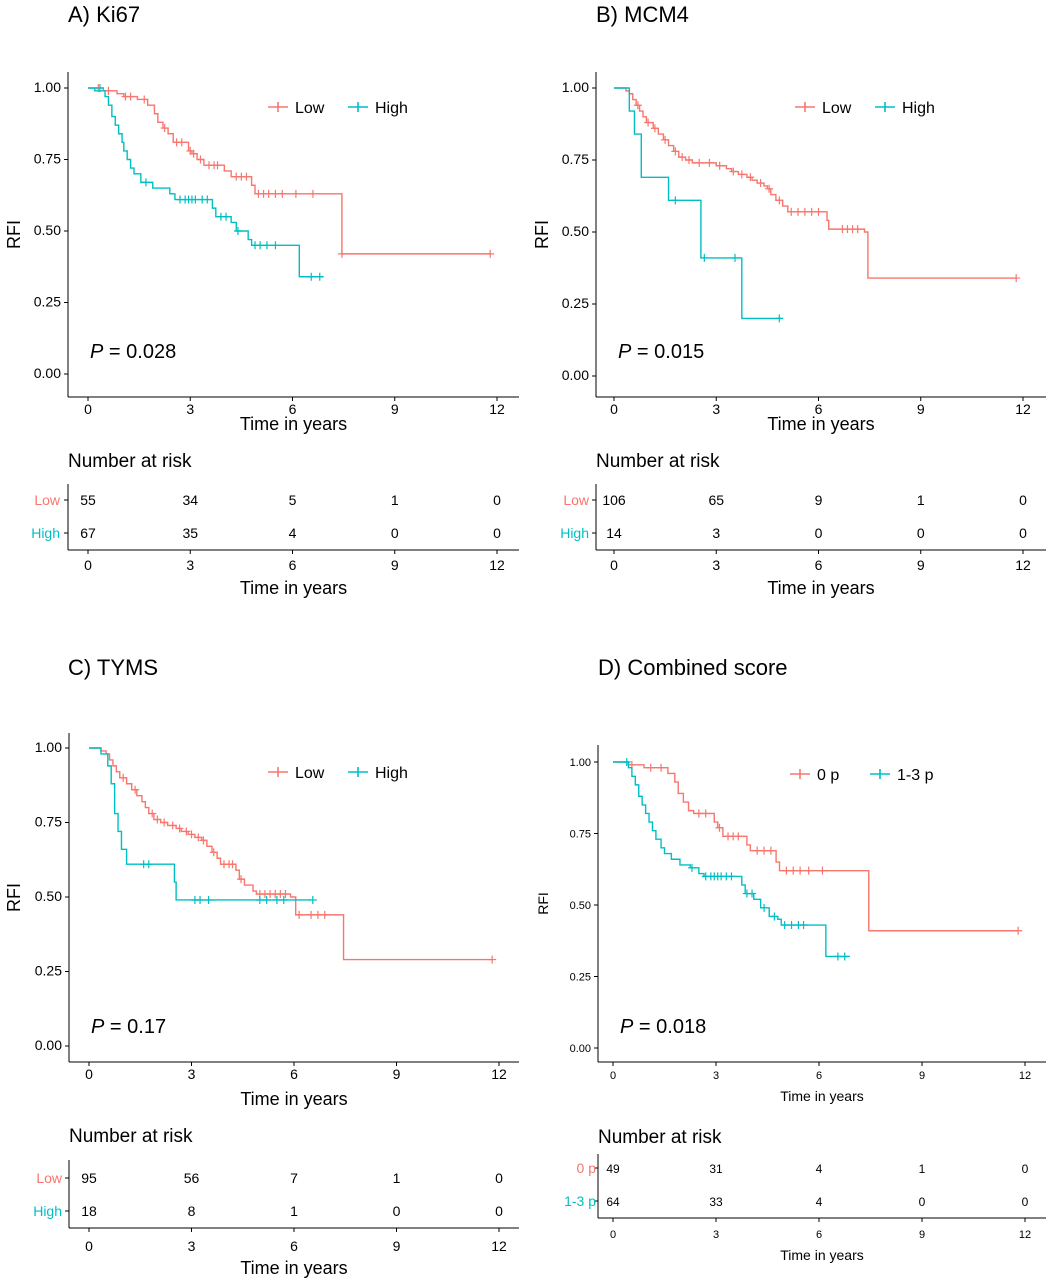 This screenshot has width=1051, height=1280. I want to click on risk-value: 67, so click(88, 533).